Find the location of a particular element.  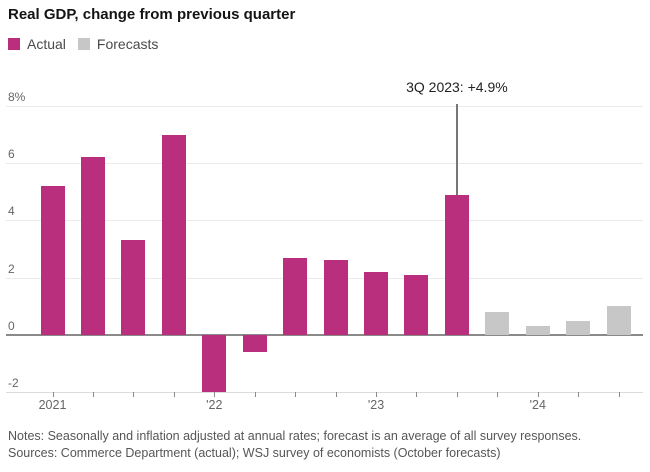

bar-actual-3q-2023 is located at coordinates (456, 264).